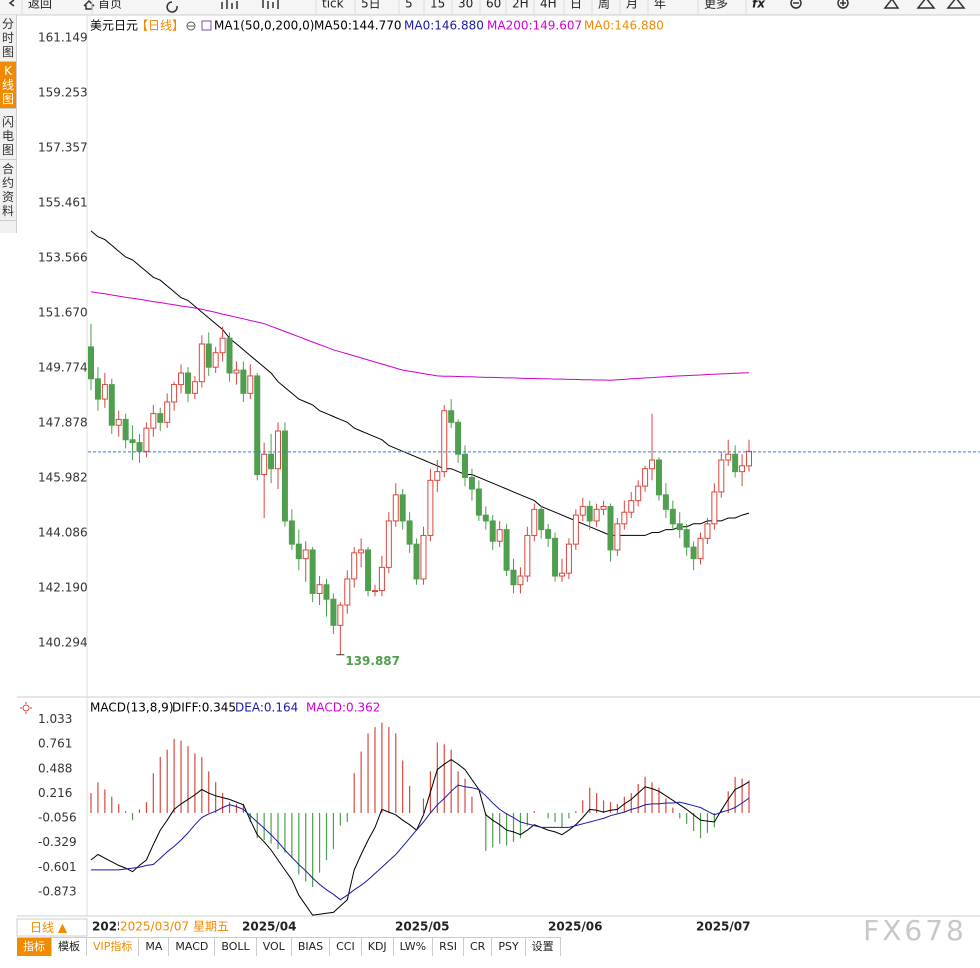 Image resolution: width=980 pixels, height=968 pixels. Describe the element at coordinates (576, 5) in the screenshot. I see `toolbar-button: 日` at that location.